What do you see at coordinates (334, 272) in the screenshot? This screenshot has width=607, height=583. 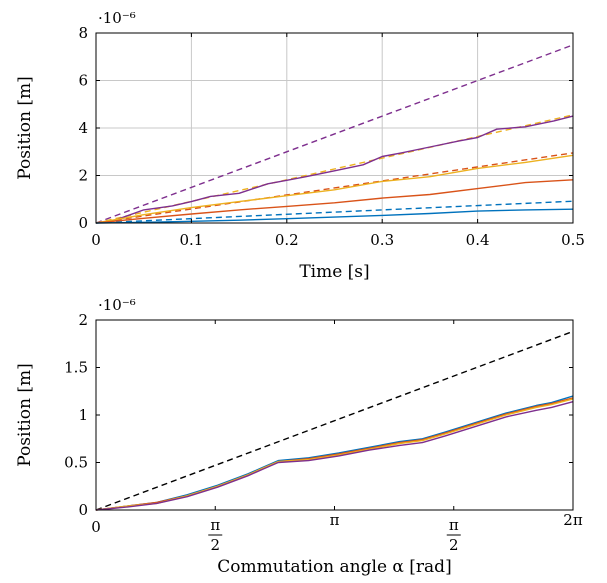 I see `x-axis-label: Time [s]` at bounding box center [334, 272].